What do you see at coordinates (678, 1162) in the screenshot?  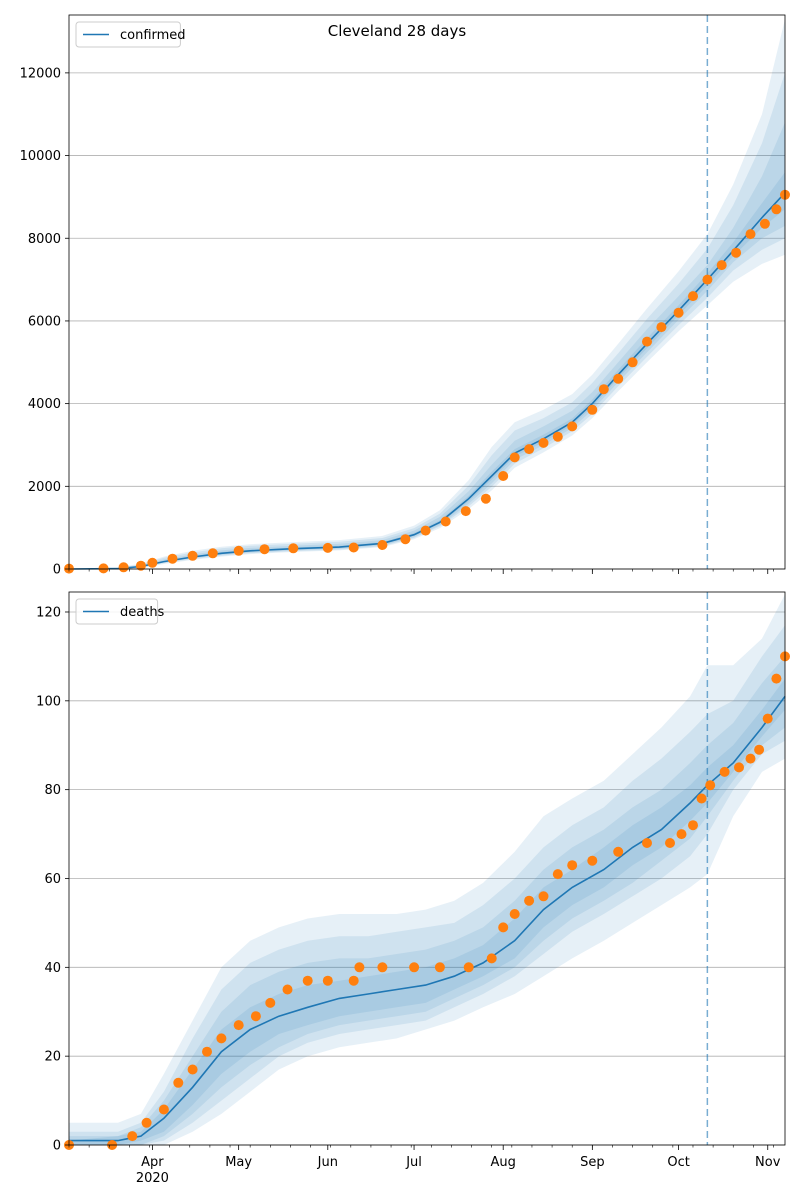 I see `x-tick-label: Oct` at bounding box center [678, 1162].